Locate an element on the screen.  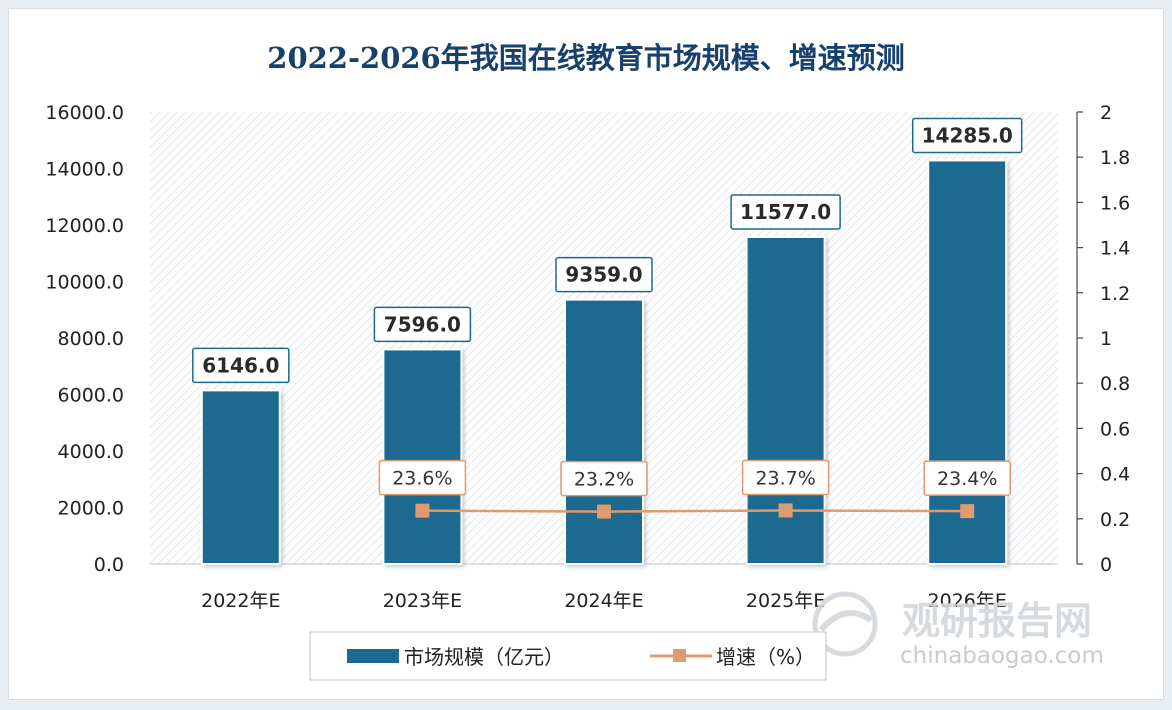
left-axis-tick-label: 16000.0 is located at coordinates (84, 113).